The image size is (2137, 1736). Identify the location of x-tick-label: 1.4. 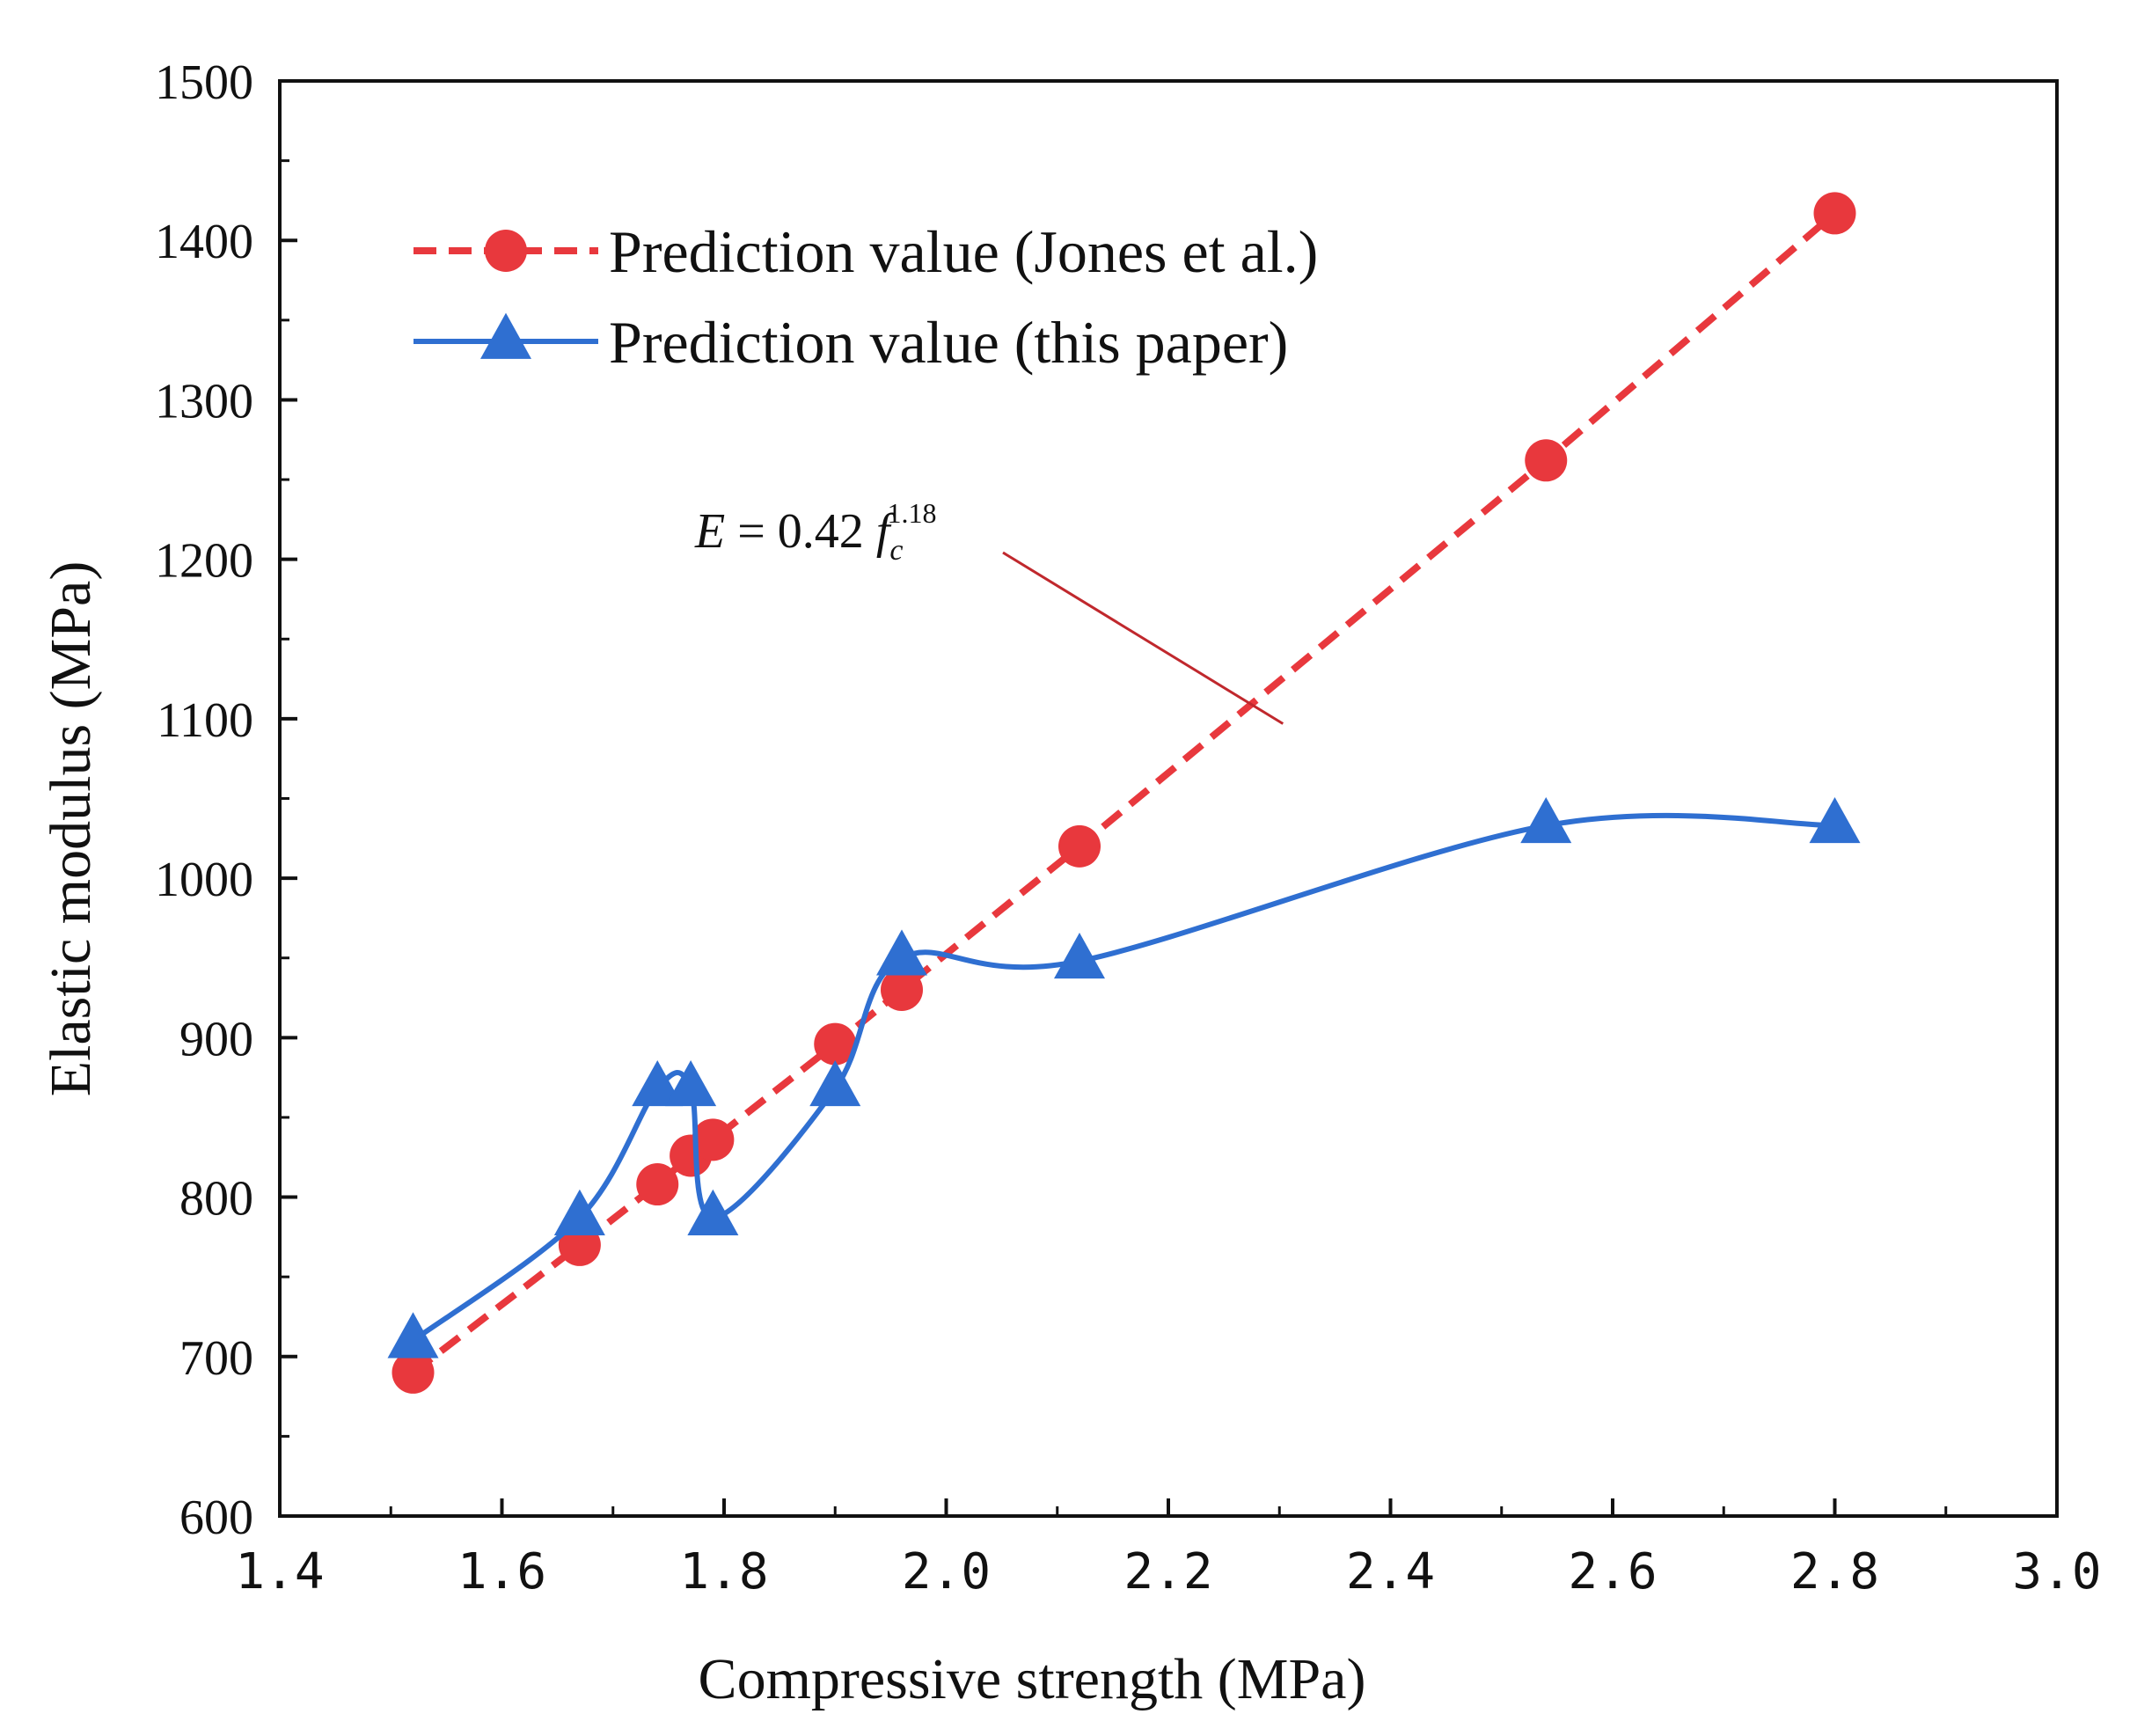
(279, 1571).